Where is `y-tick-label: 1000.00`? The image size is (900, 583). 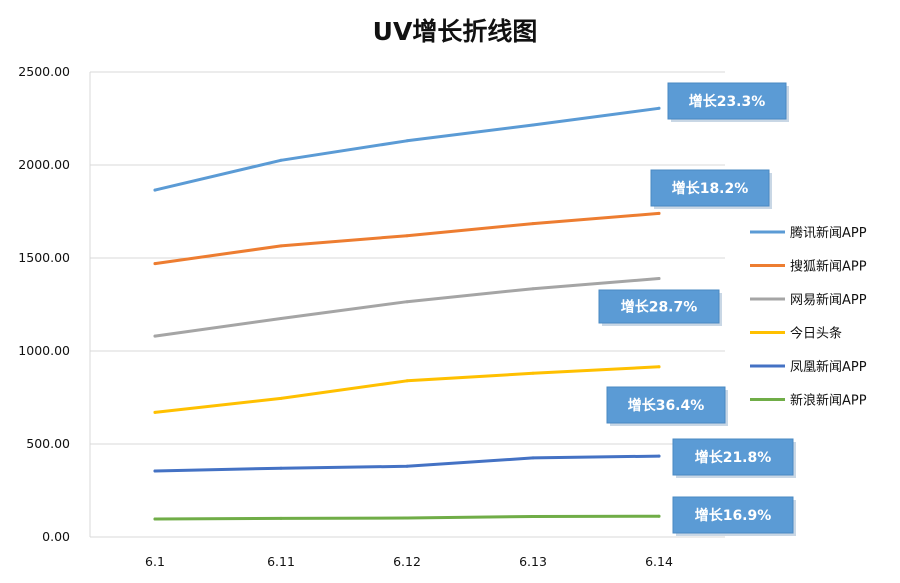 y-tick-label: 1000.00 is located at coordinates (44, 350).